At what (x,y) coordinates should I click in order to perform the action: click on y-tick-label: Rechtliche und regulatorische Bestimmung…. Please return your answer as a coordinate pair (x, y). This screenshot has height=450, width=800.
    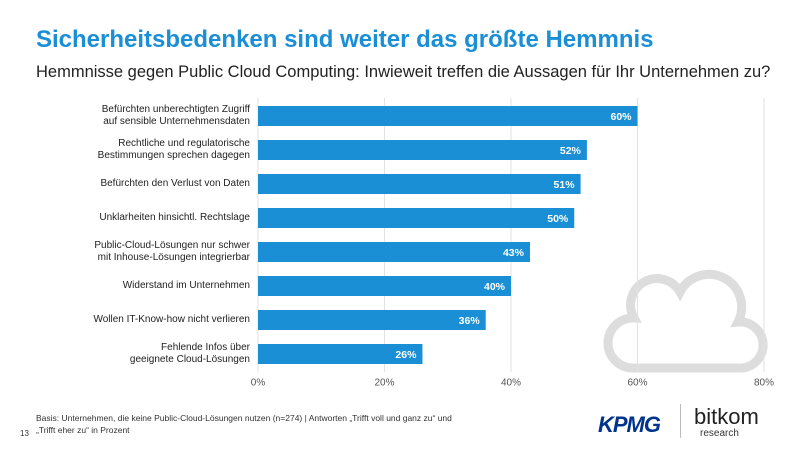
    Looking at the image, I should click on (173, 149).